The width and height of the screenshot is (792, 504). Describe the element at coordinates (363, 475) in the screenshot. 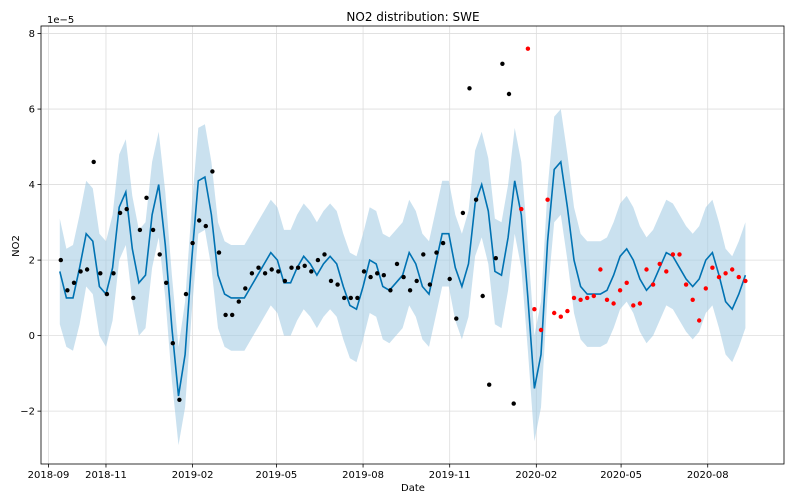

I see `x-tick-label: 2019-08` at that location.